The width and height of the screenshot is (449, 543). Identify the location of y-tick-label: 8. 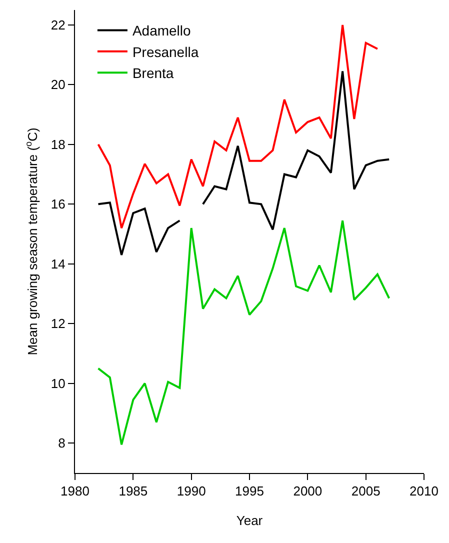
(62, 443).